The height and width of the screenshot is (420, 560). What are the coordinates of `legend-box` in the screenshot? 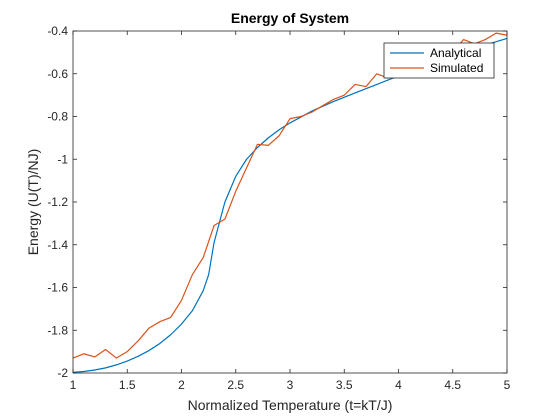 It's located at (439, 60).